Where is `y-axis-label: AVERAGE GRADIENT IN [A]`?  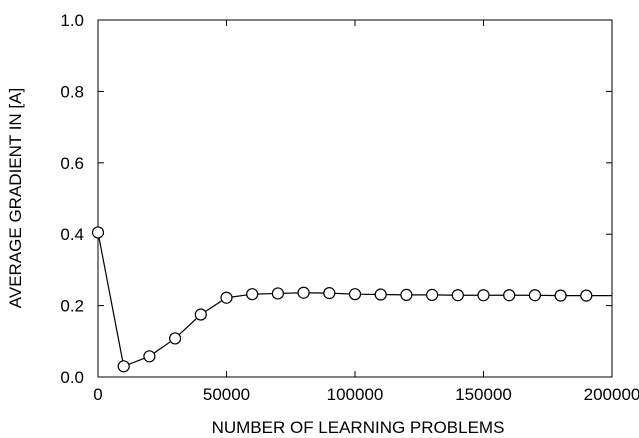 y-axis-label: AVERAGE GRADIENT IN [A] is located at coordinates (15, 198).